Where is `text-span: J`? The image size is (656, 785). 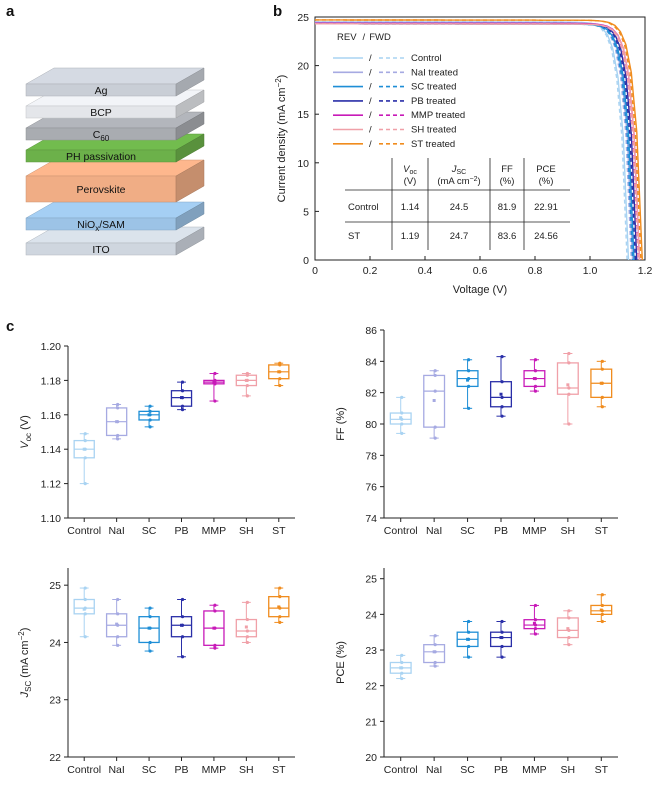
text-span: J is located at coordinates (454, 169).